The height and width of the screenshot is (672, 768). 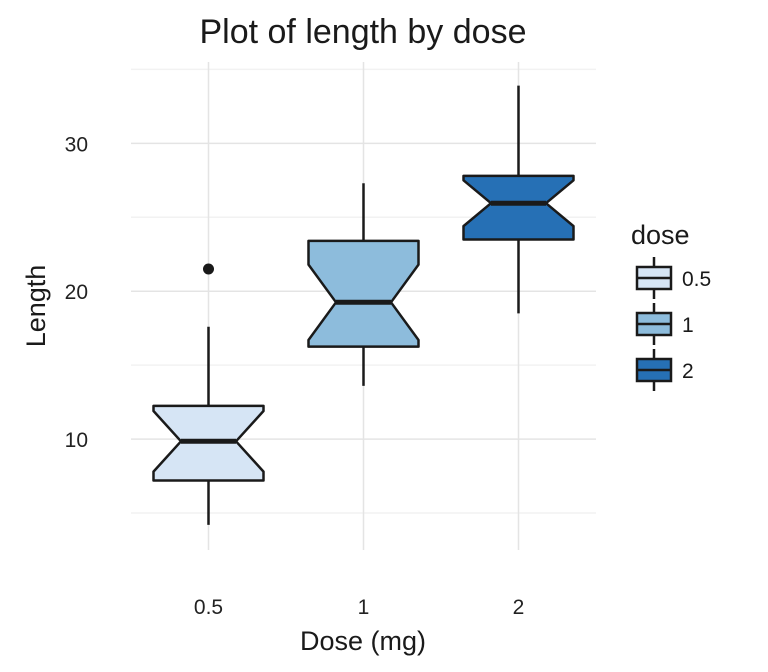 I want to click on x-tick-label: 2, so click(x=519, y=607).